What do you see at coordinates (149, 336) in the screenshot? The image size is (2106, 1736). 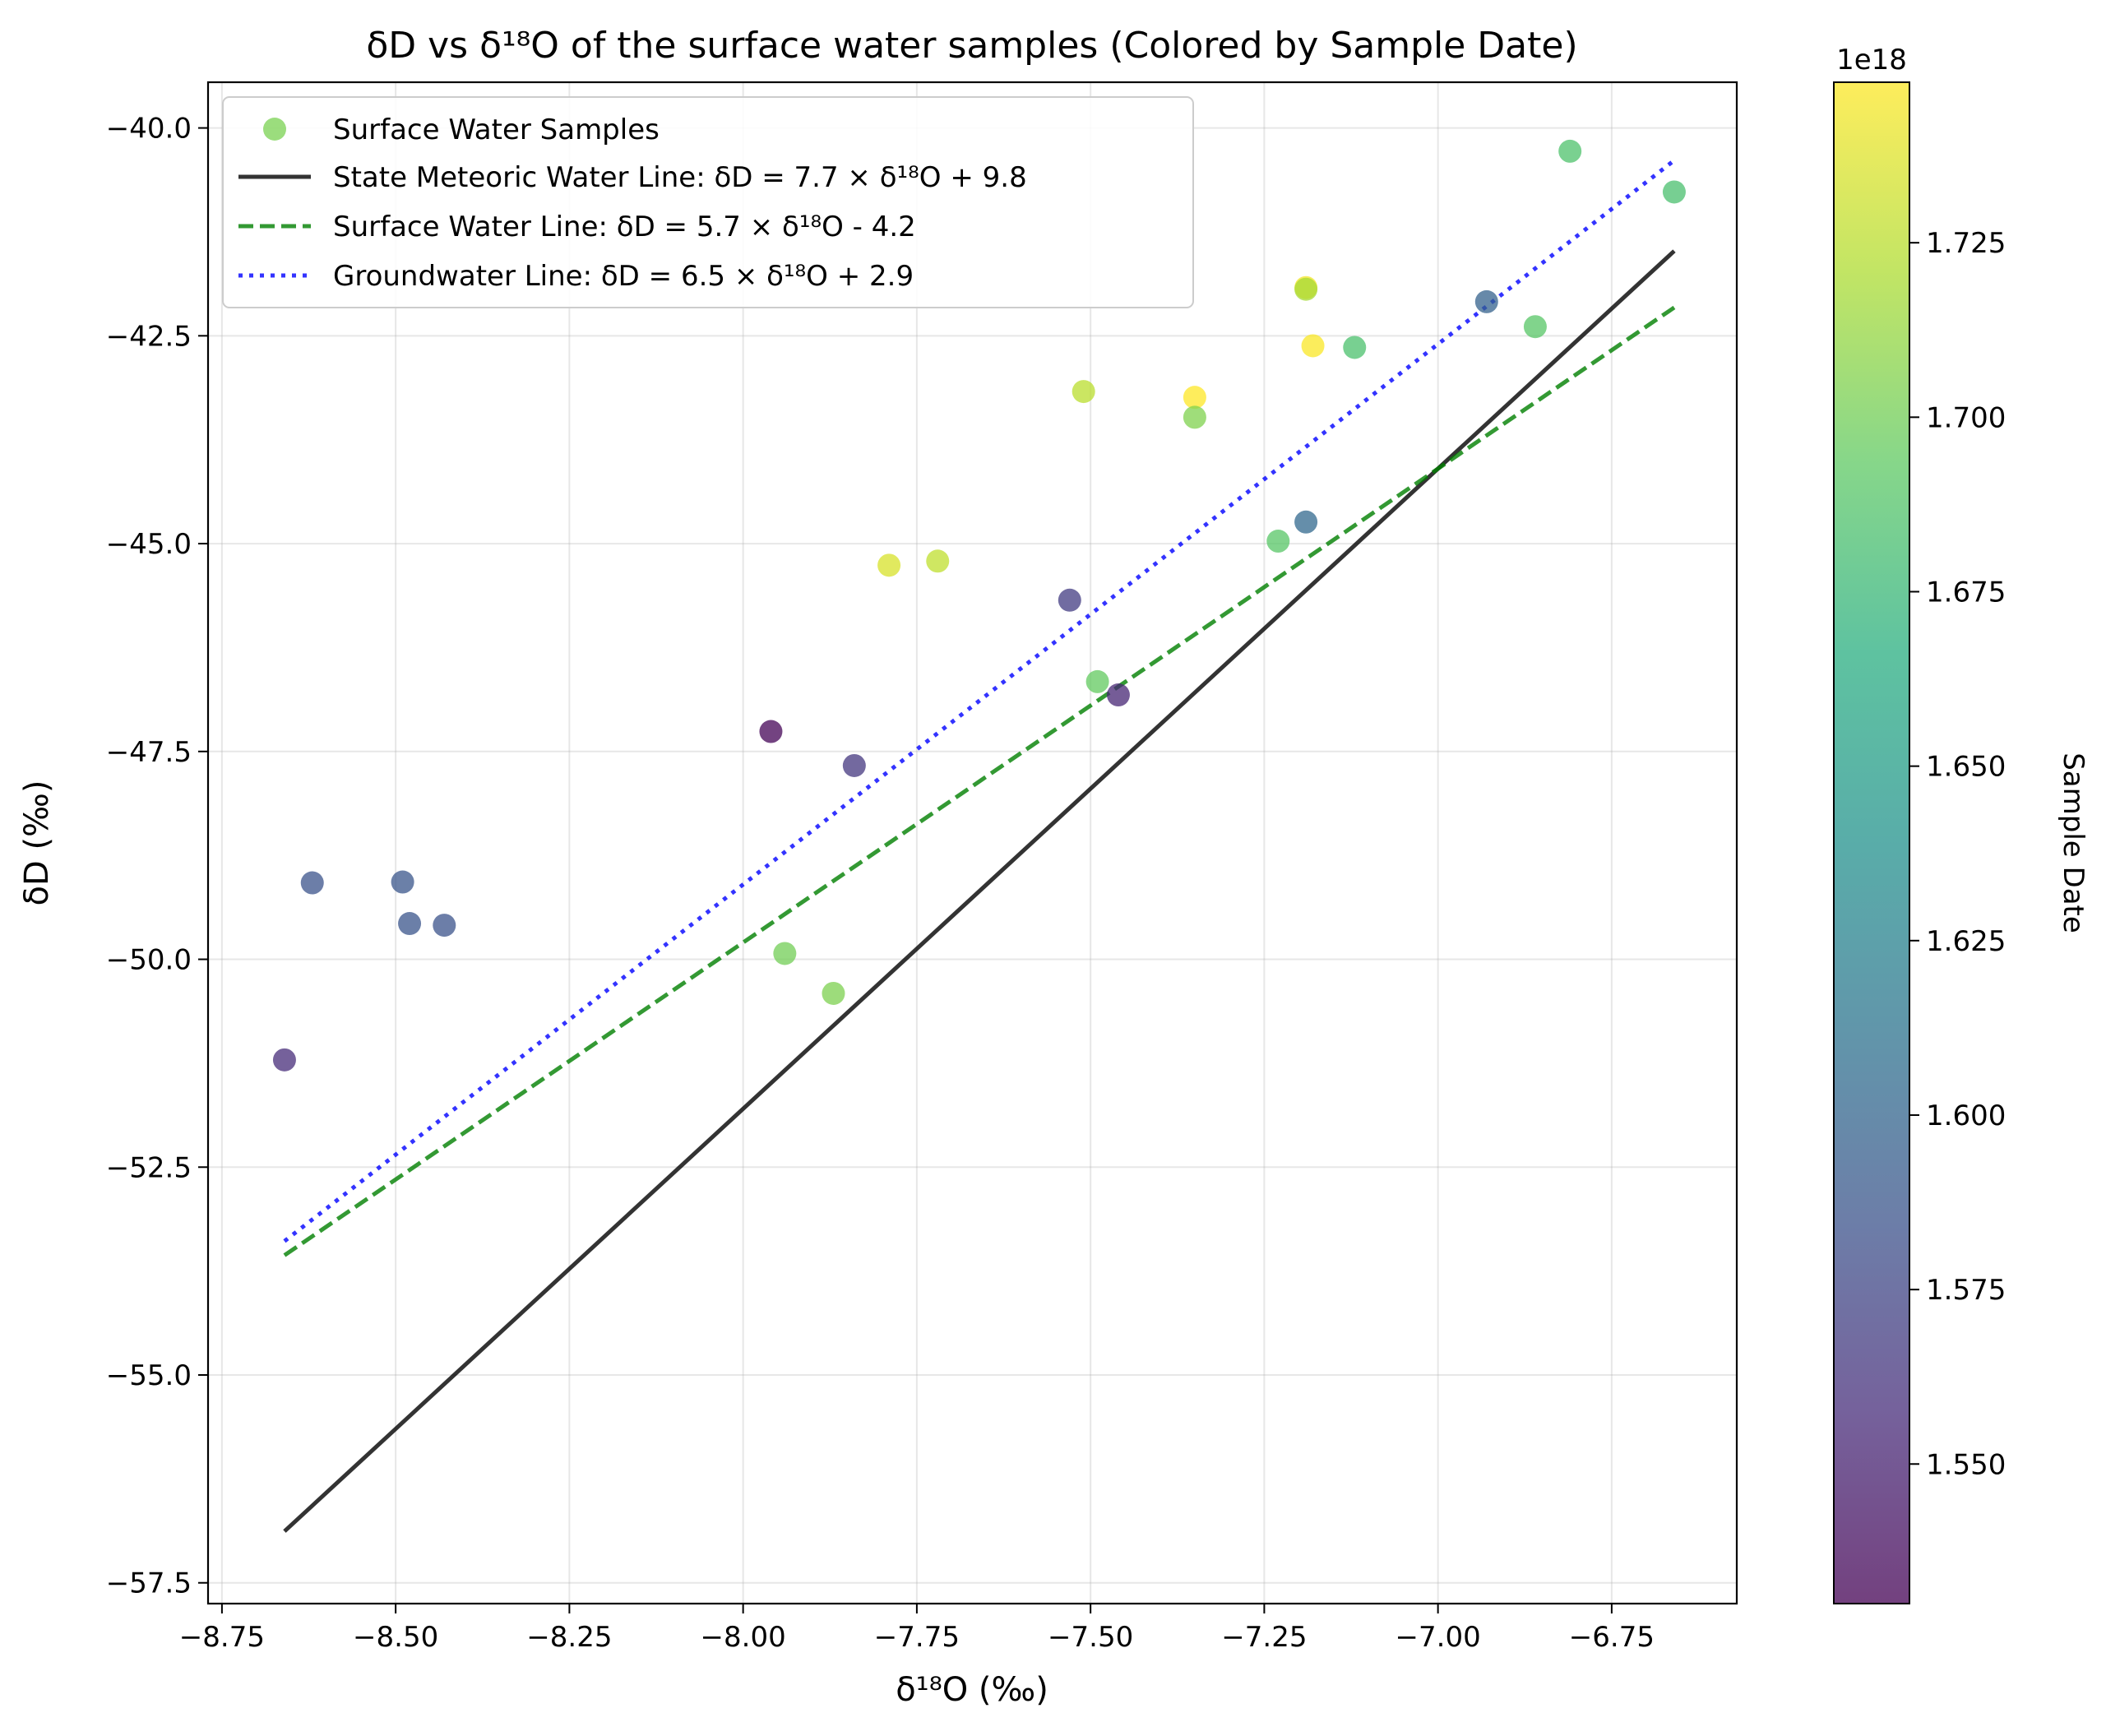 I see `y-tick-label: −42.5` at bounding box center [149, 336].